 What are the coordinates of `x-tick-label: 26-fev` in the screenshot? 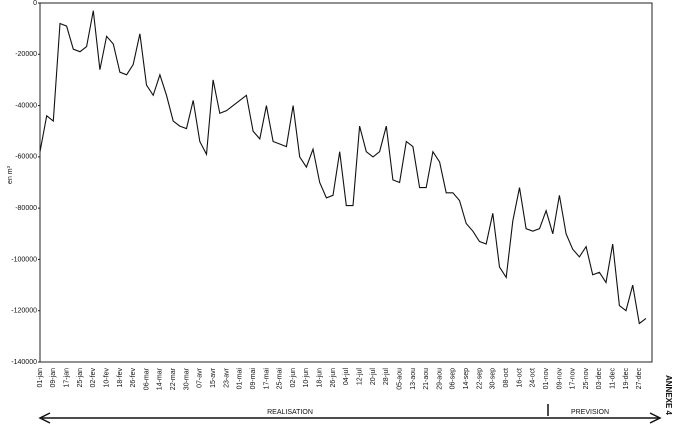 It's located at (133, 378).